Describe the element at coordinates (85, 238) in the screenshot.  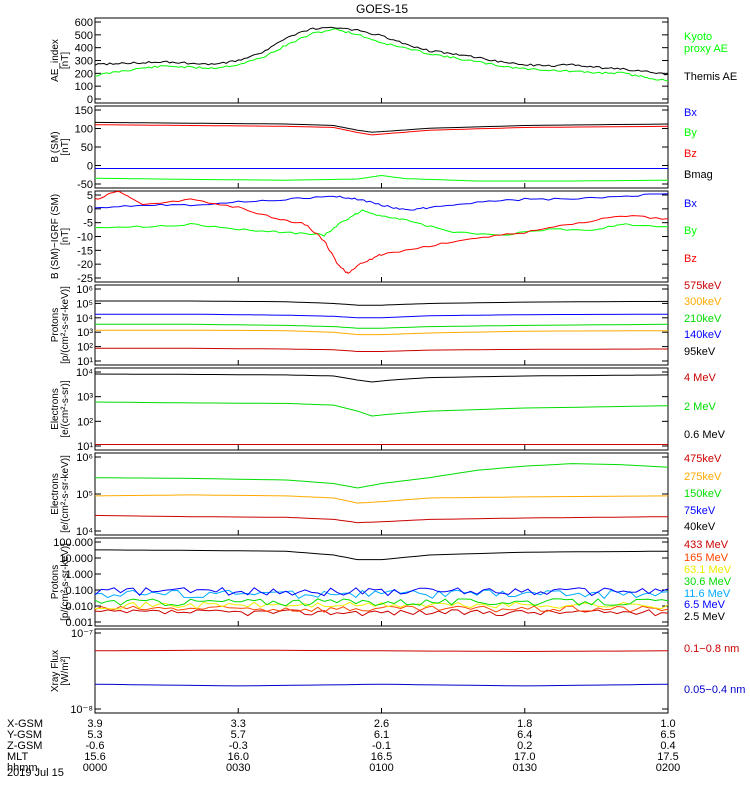
I see `y-tick-label: -10` at that location.